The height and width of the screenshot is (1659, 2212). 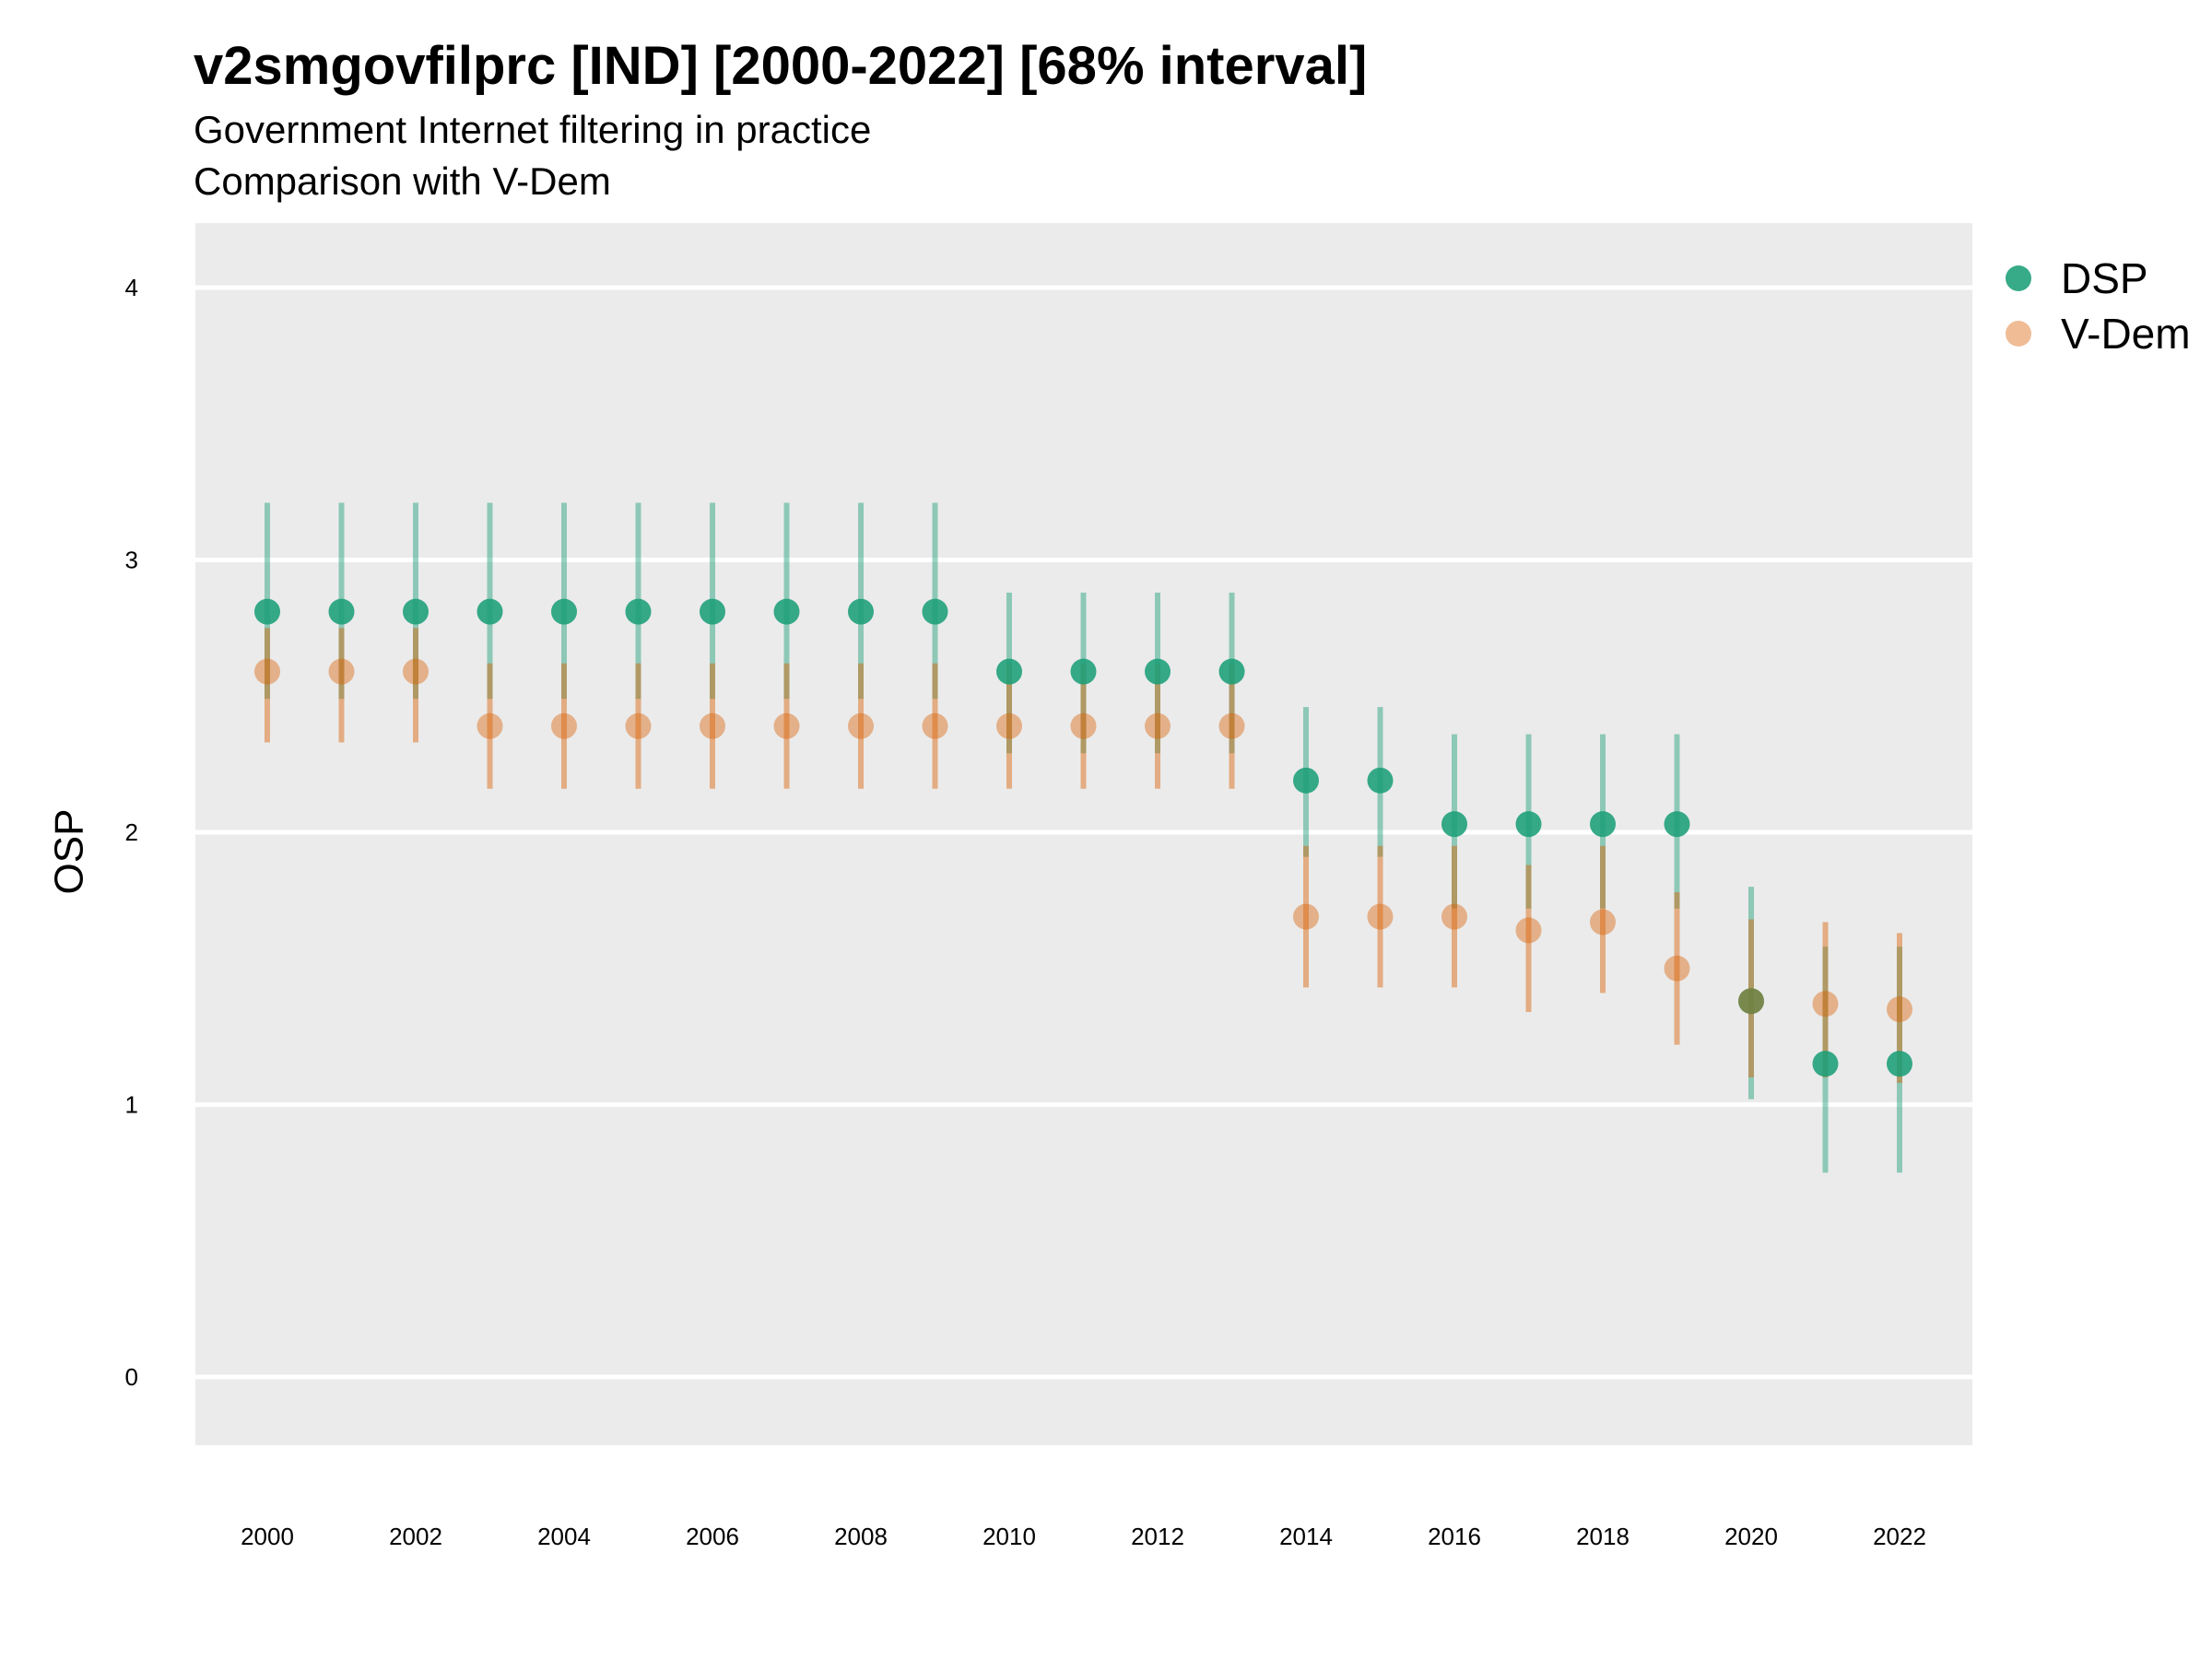 I want to click on legend-label-dsp: DSP, so click(x=2104, y=278).